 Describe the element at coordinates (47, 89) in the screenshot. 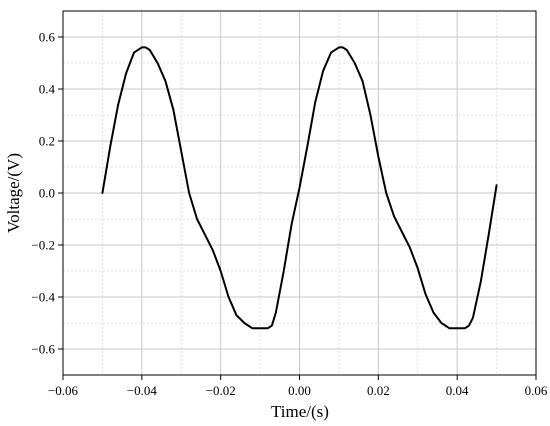

I see `y-tick-label: 0.4` at that location.